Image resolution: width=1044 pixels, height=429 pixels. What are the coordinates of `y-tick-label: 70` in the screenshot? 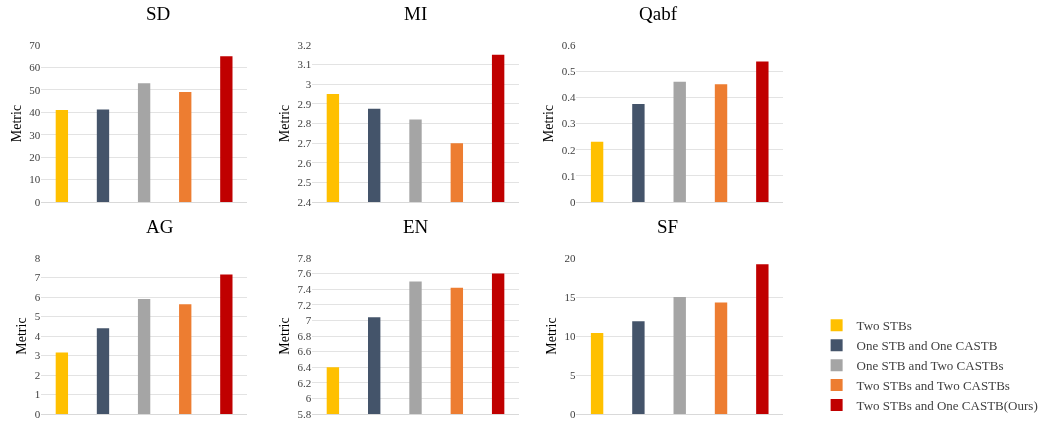 It's located at (35, 44).